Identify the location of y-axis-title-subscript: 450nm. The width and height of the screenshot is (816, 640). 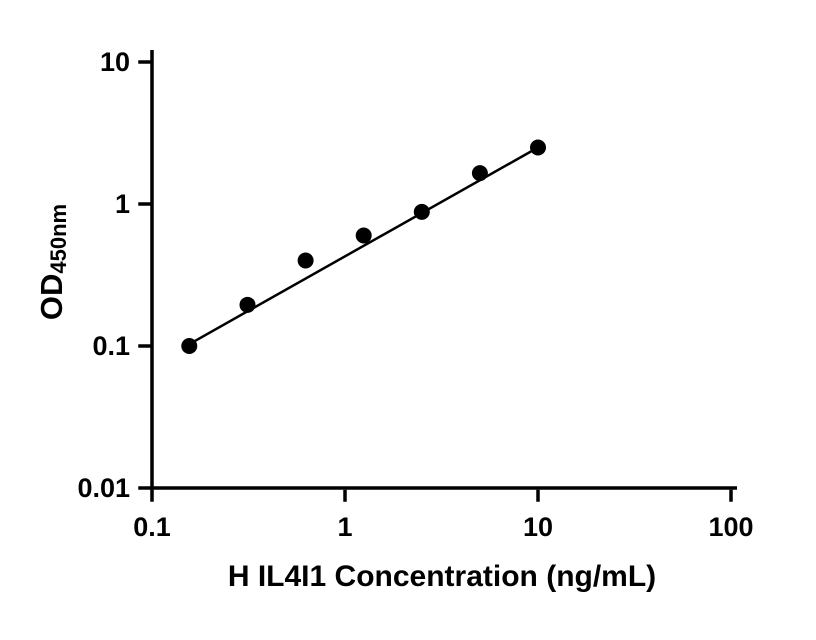
(58, 238).